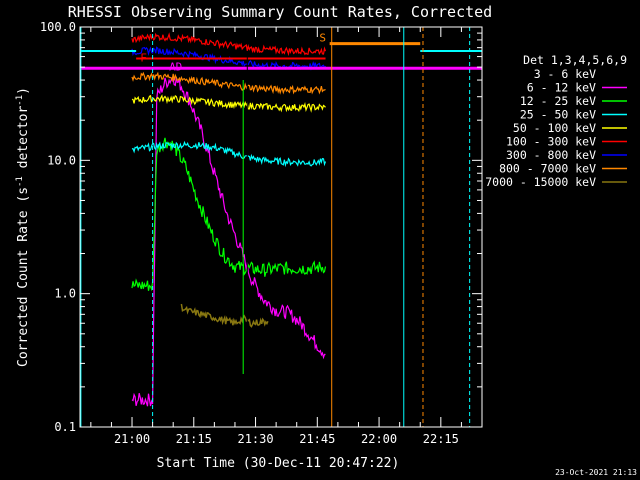 The image size is (640, 480). What do you see at coordinates (558, 115) in the screenshot?
I see `legend-label-3: 25 - 50 keV` at bounding box center [558, 115].